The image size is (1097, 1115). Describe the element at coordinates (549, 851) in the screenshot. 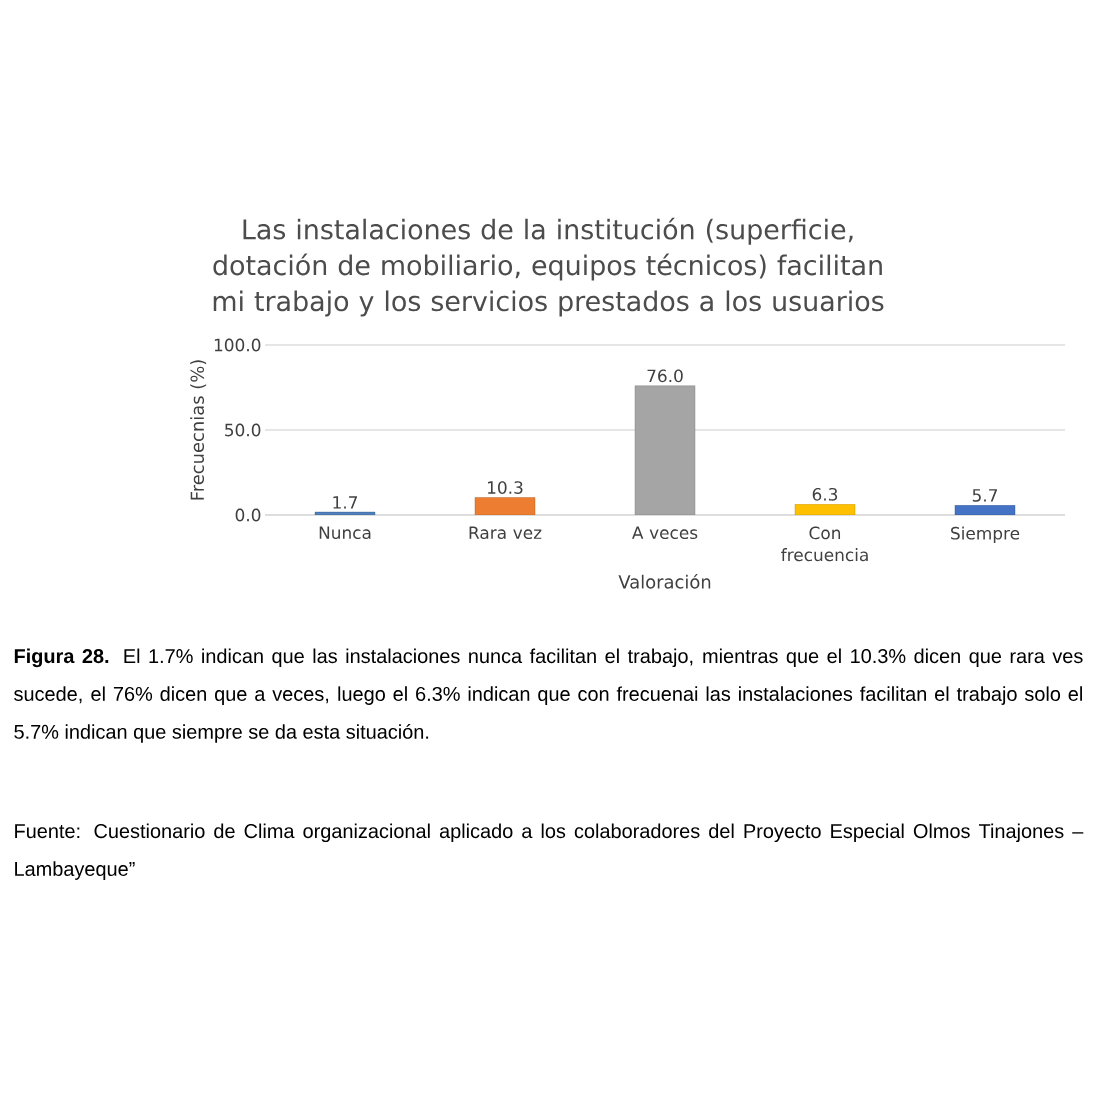

I see `source-note: Fuente: Cuestionario de Clima organizacional aplicado a los colaboradores del Proyecto Especial Olmos Tinajones – Lambayeque”` at that location.